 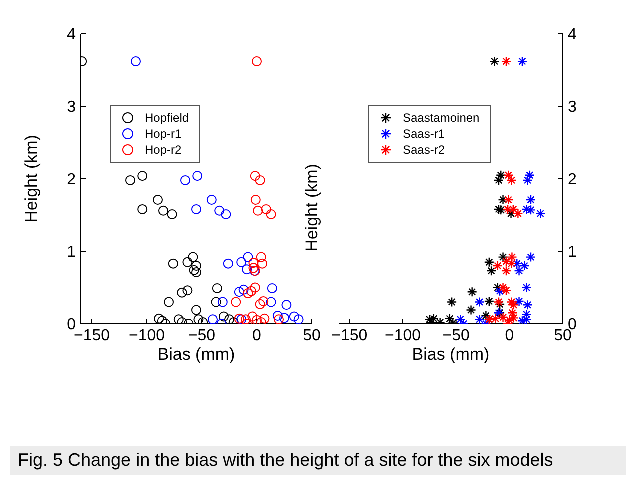 What do you see at coordinates (441, 118) in the screenshot?
I see `legend-label: Saastamoinen` at bounding box center [441, 118].